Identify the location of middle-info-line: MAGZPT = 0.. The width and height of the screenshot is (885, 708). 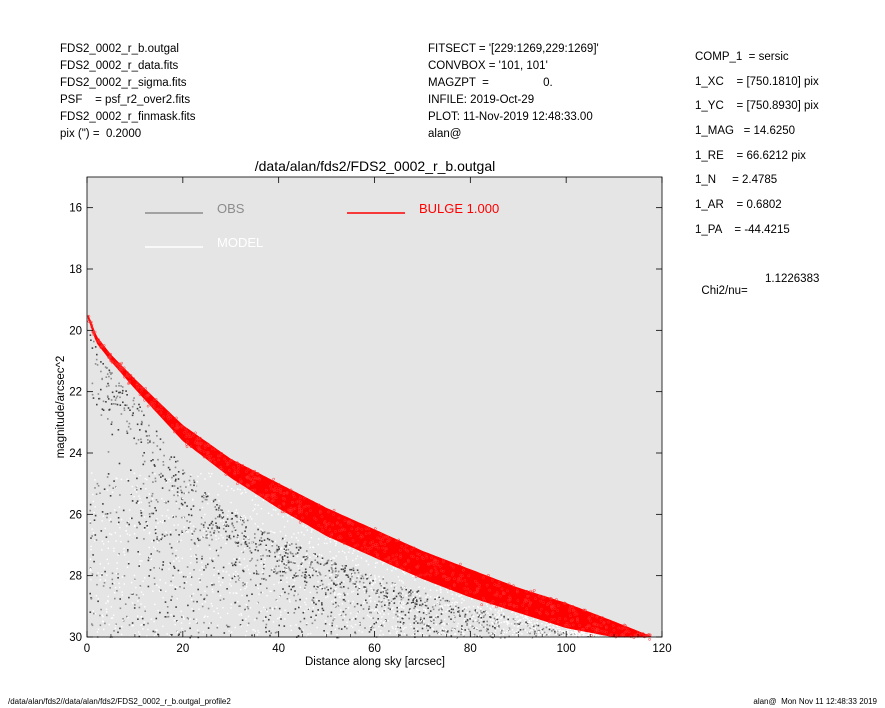
(490, 83).